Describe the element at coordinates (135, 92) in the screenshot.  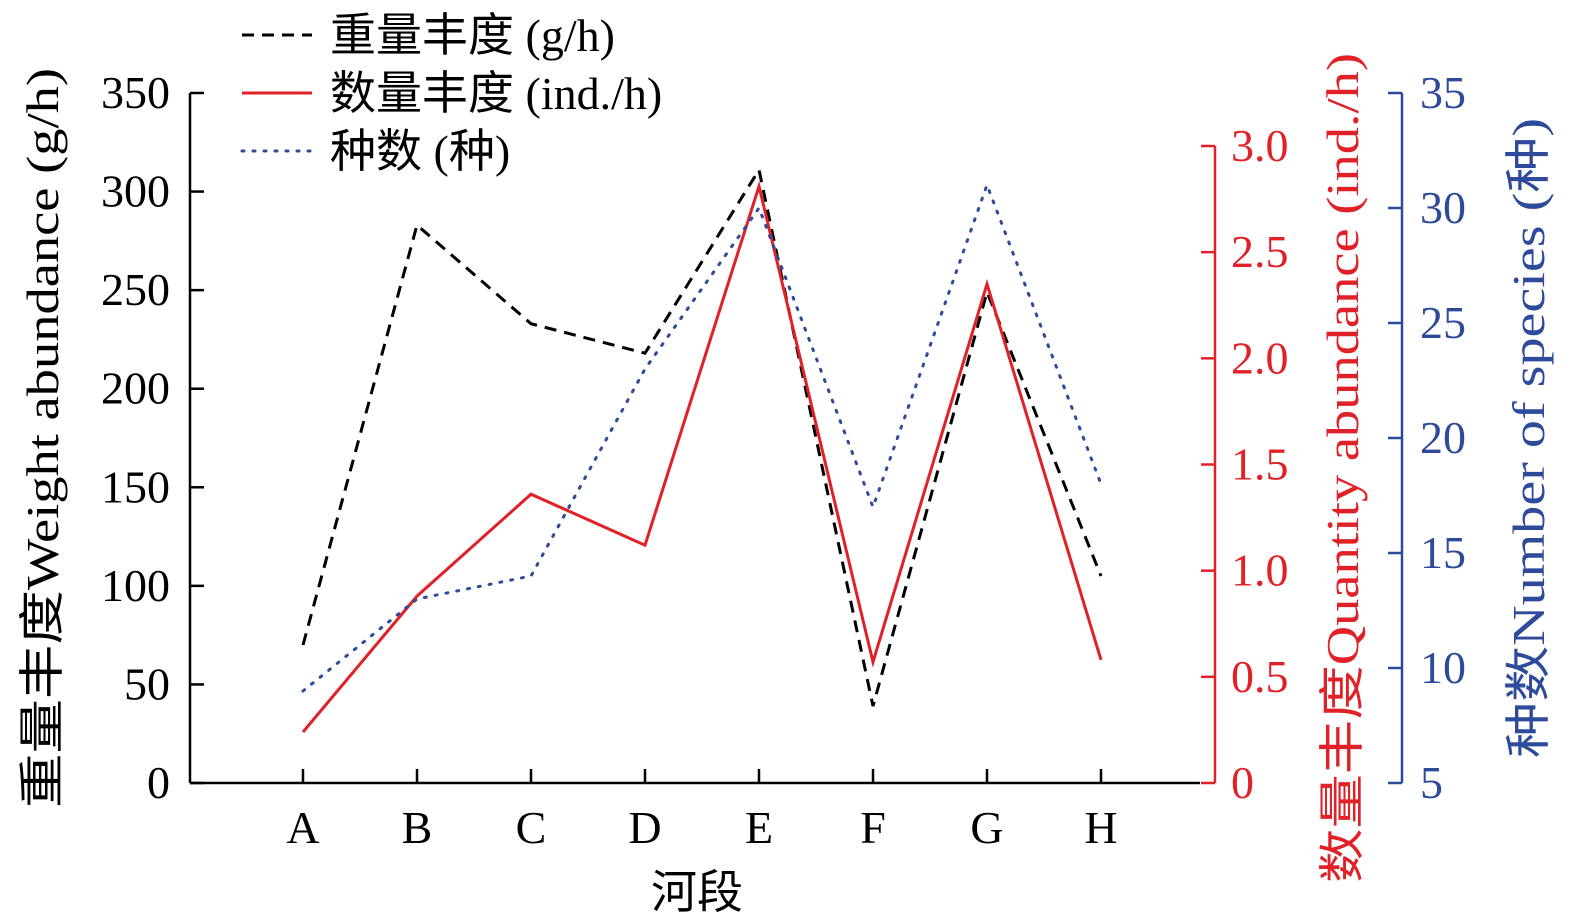
I see `y-left-tick-label: 350` at that location.